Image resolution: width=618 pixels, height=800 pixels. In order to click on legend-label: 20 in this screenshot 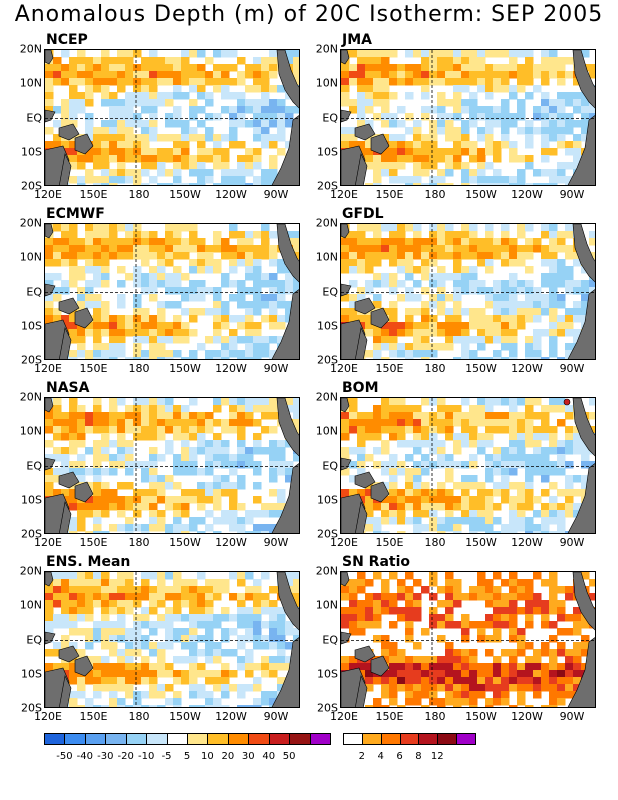, I will do `click(228, 756)`.